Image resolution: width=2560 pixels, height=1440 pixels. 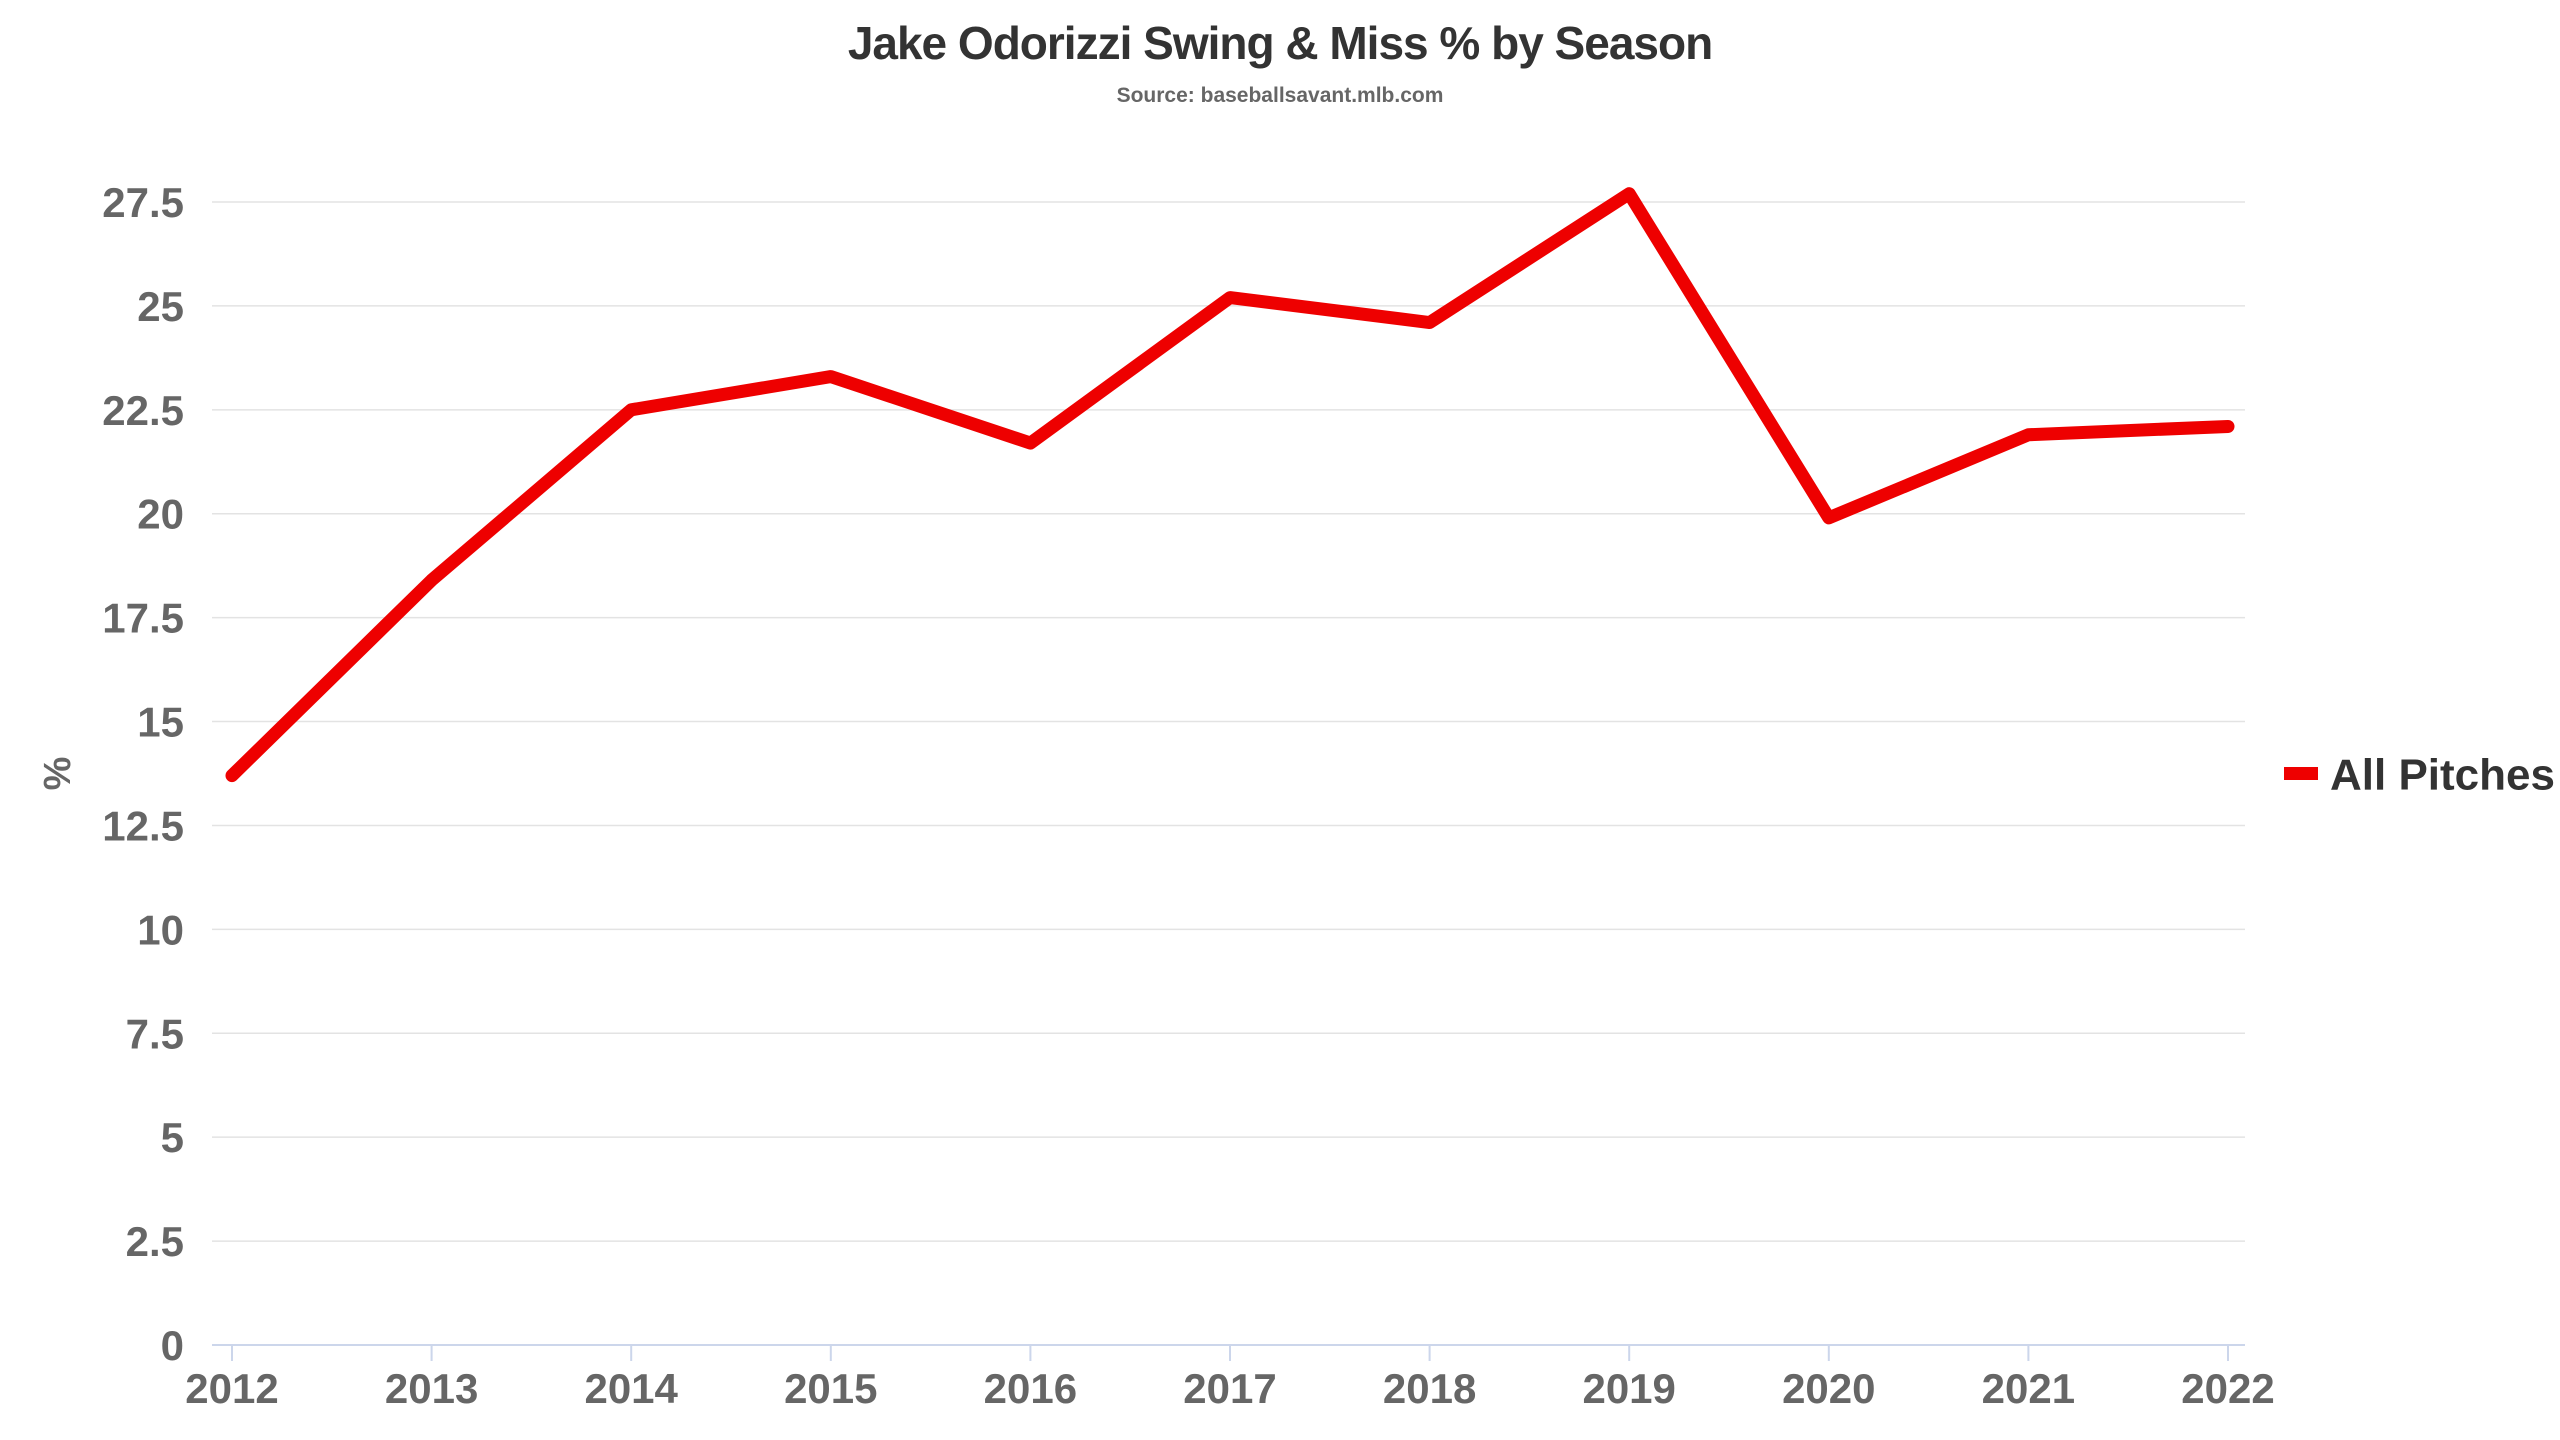 I want to click on chart-subtitle: Source: baseballsavant.mlb.com, so click(x=1280, y=95).